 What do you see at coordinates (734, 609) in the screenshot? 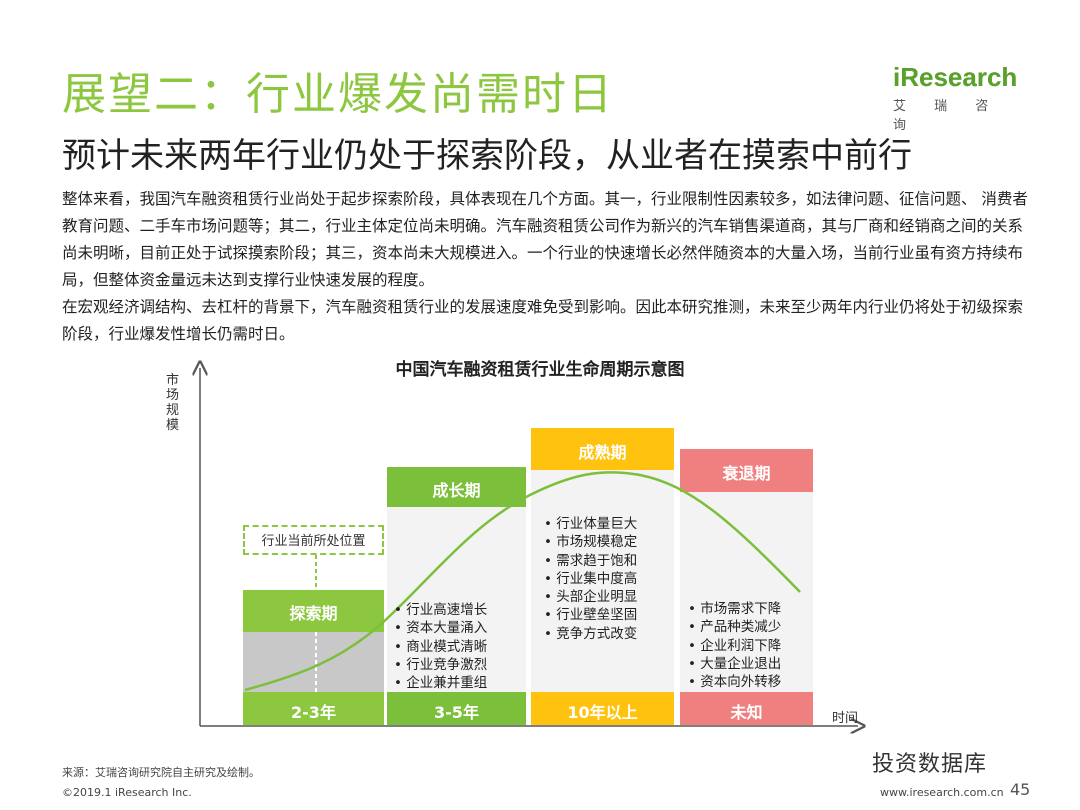
I see `list-item: 市场需求下降` at bounding box center [734, 609].